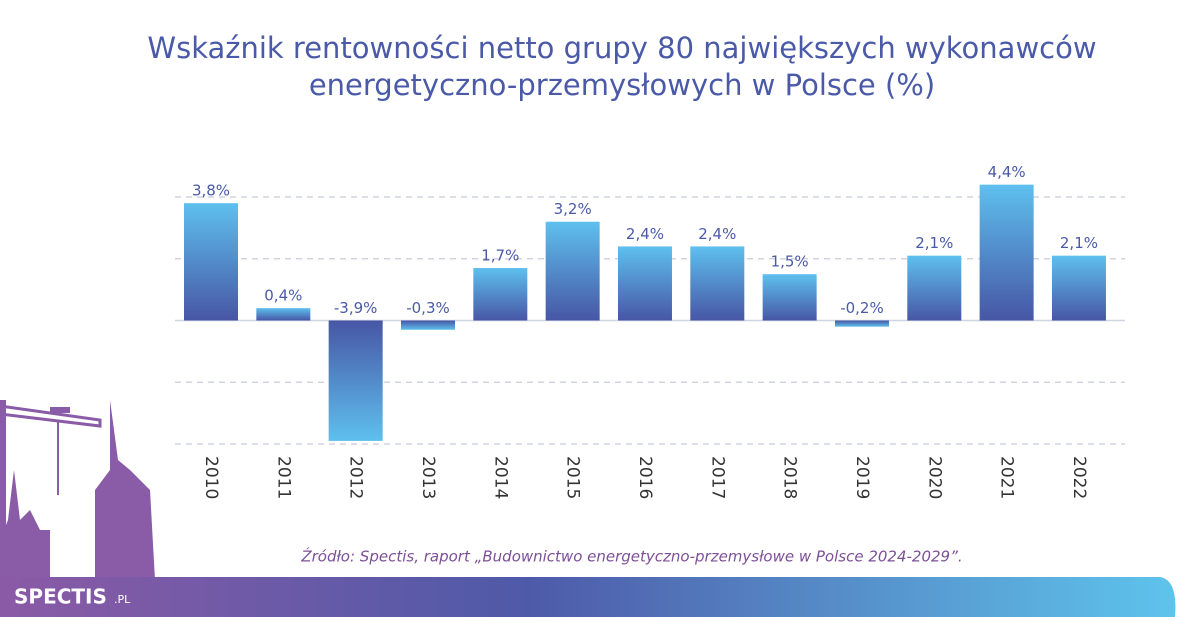 The width and height of the screenshot is (1180, 617). Describe the element at coordinates (500, 477) in the screenshot. I see `x-tick-label: 2014` at that location.